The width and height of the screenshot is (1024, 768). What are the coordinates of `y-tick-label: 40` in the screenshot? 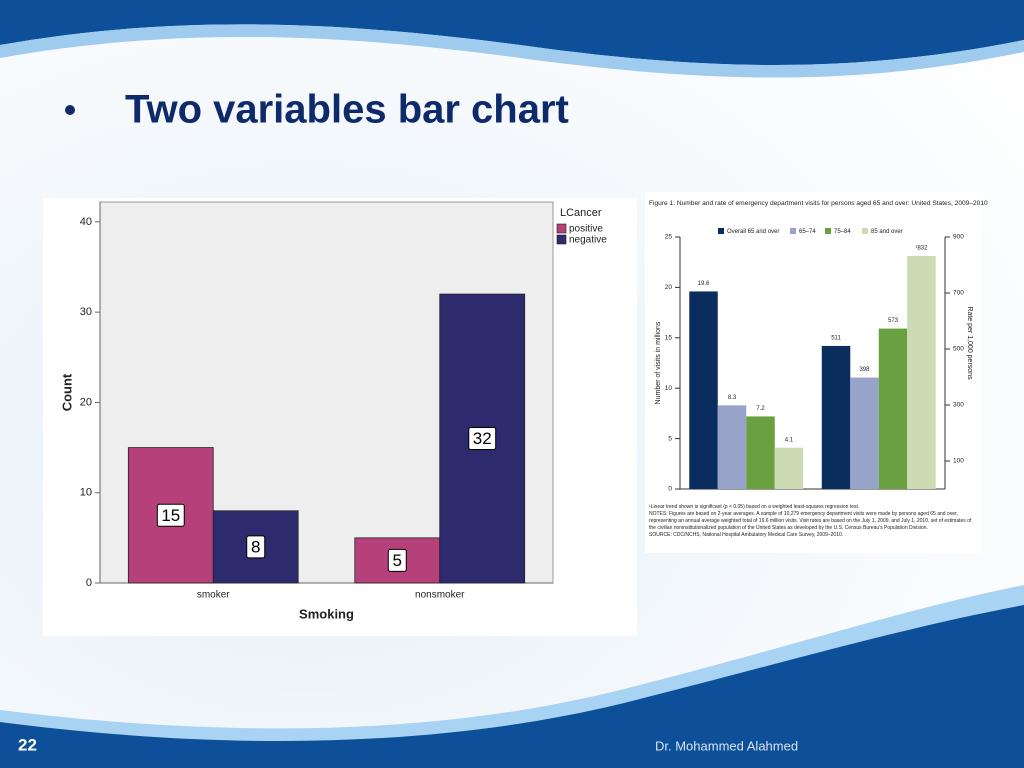 It's located at (86, 222).